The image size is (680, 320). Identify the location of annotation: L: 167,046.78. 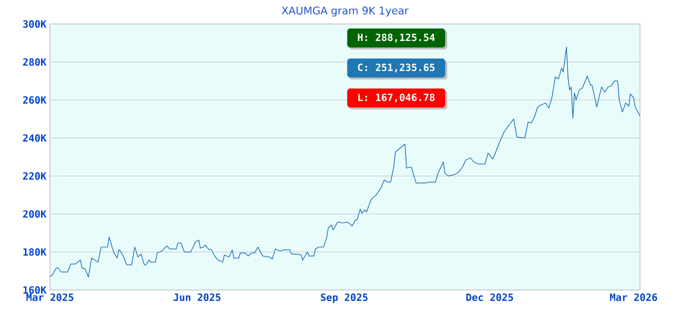
(396, 98).